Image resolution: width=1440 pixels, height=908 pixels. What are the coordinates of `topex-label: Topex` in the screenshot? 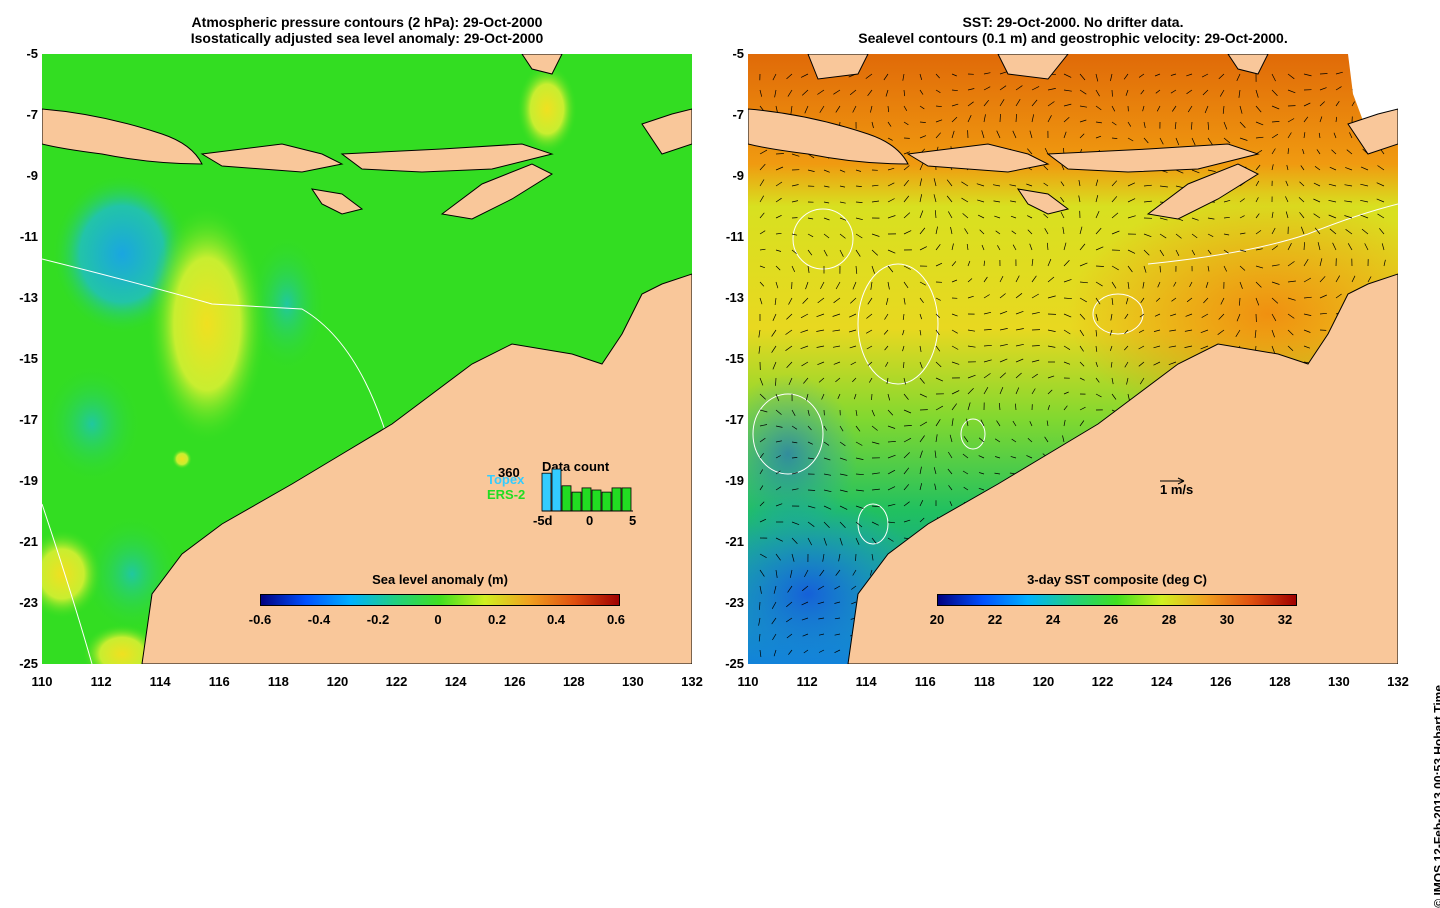 It's located at (505, 479).